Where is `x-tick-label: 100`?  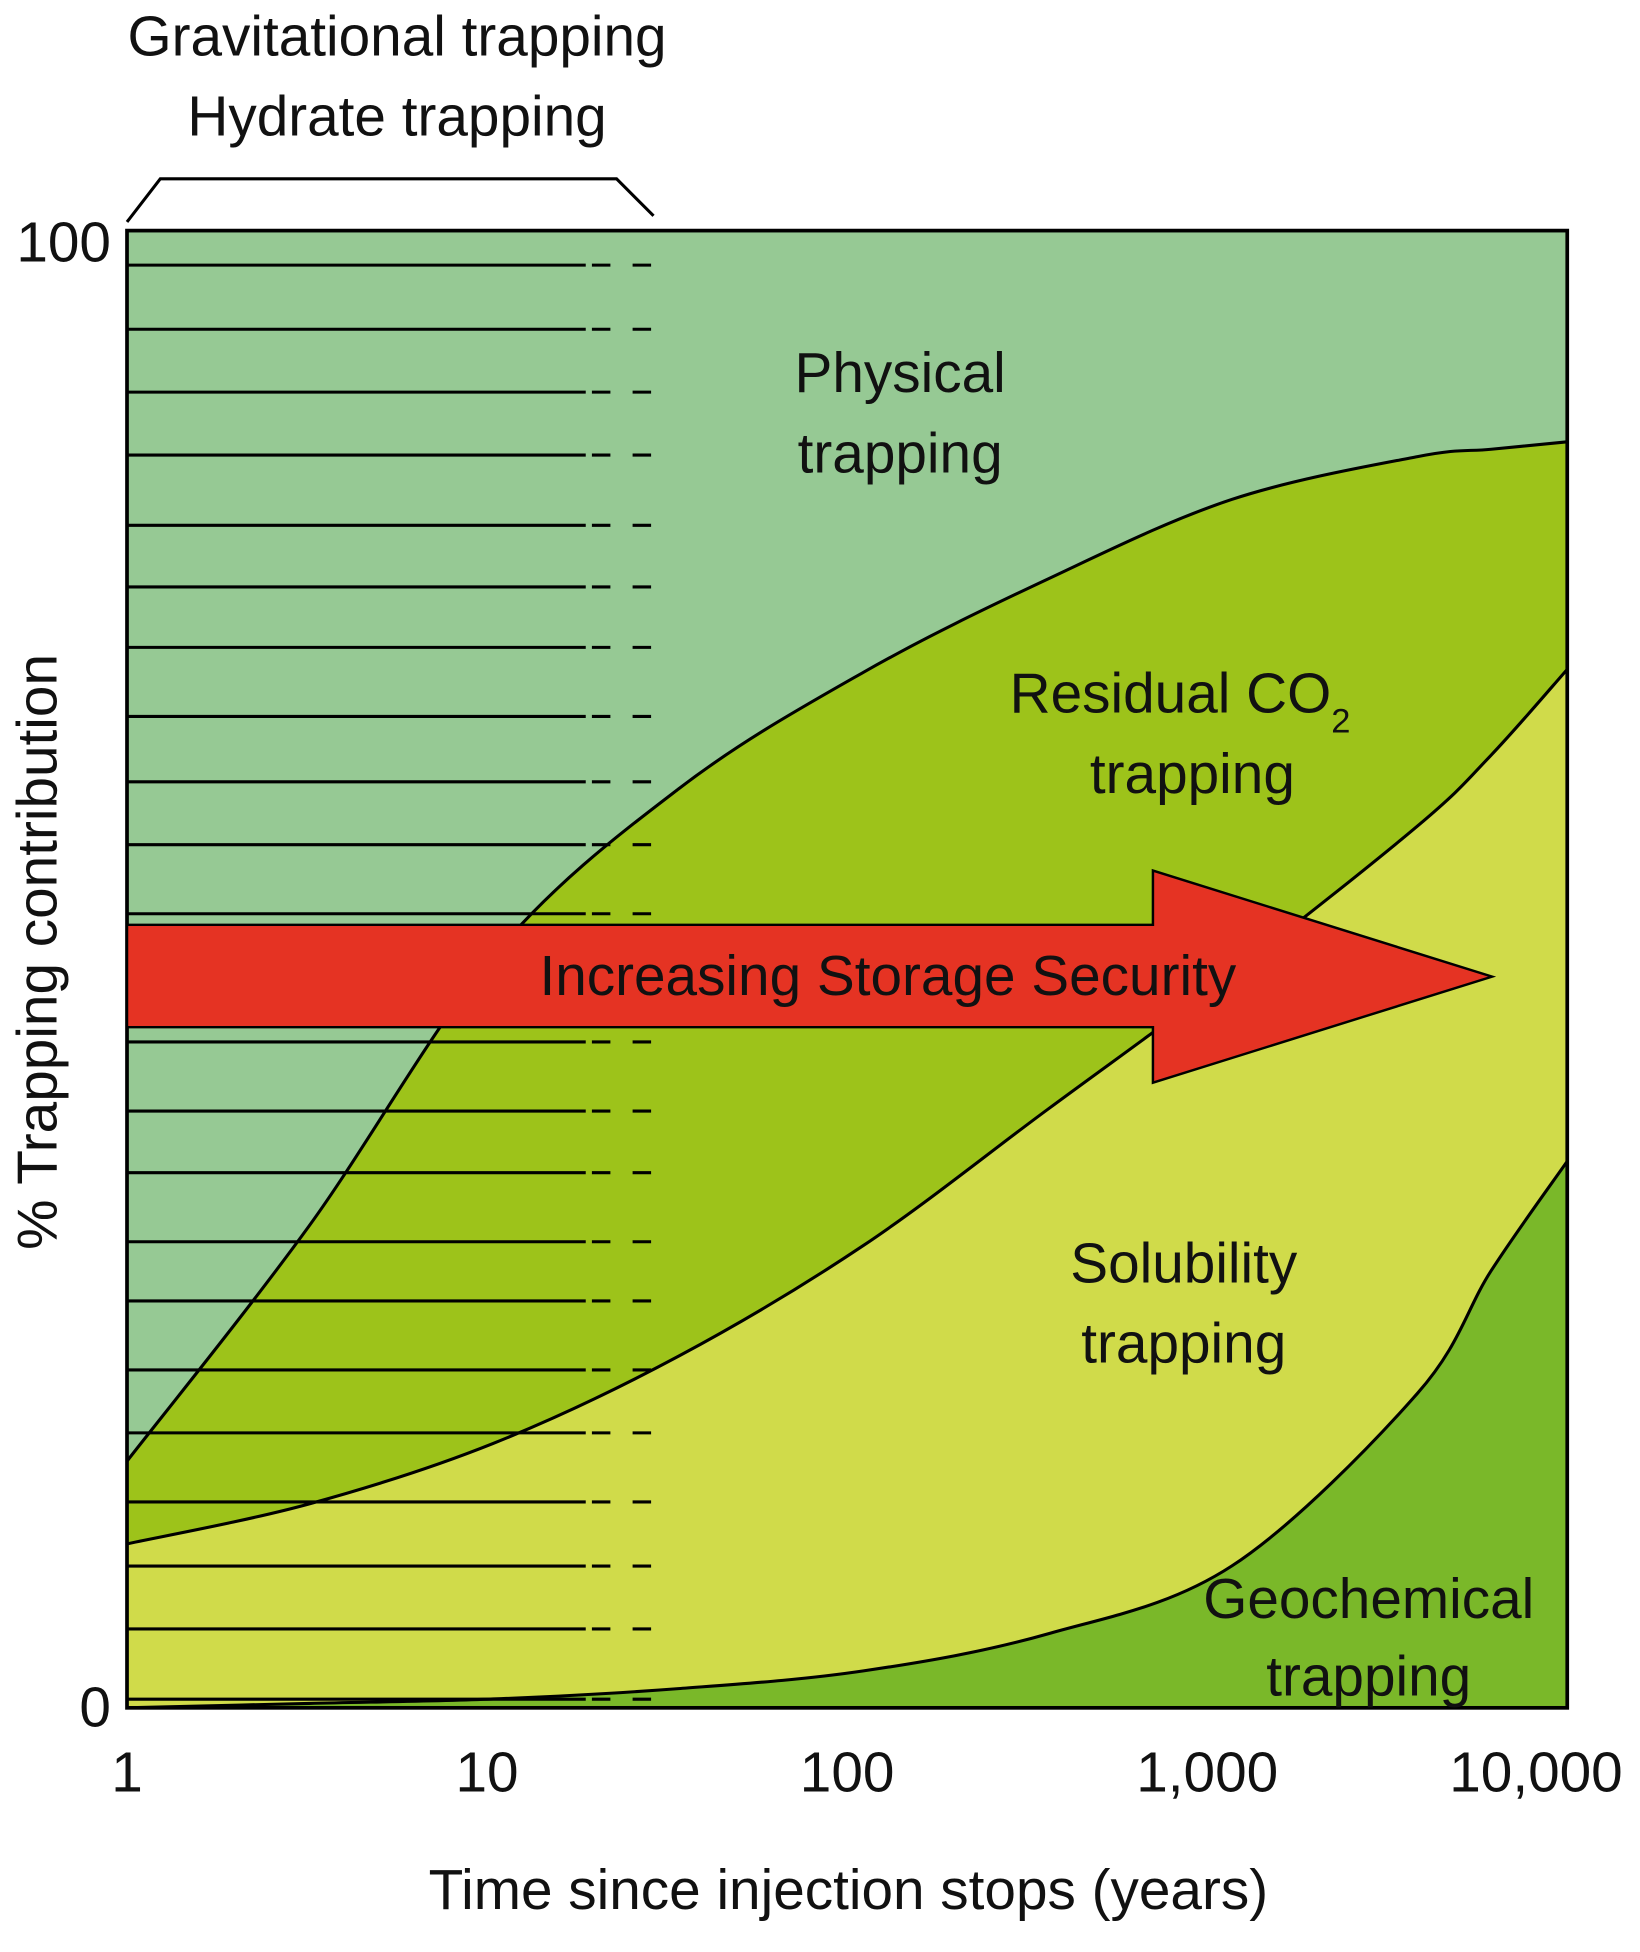 x-tick-label: 100 is located at coordinates (847, 1773).